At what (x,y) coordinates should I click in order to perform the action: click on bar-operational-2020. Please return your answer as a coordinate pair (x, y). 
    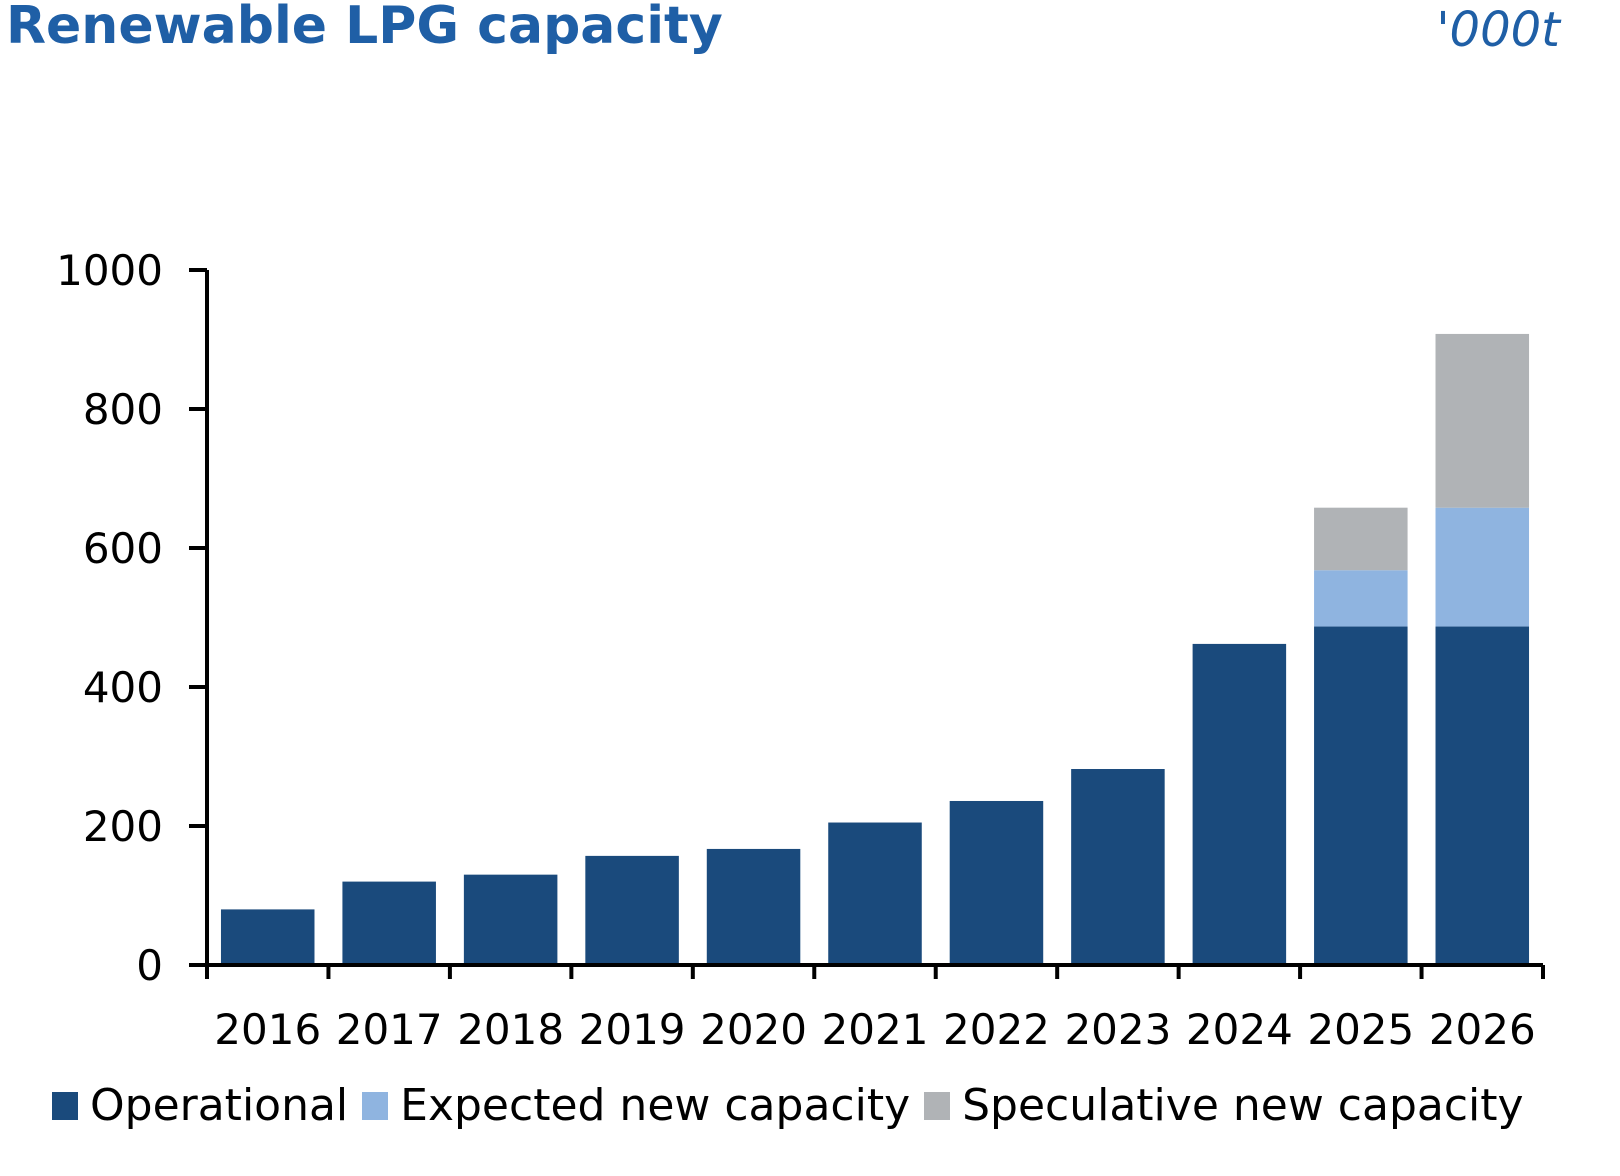
    Looking at the image, I should click on (753, 906).